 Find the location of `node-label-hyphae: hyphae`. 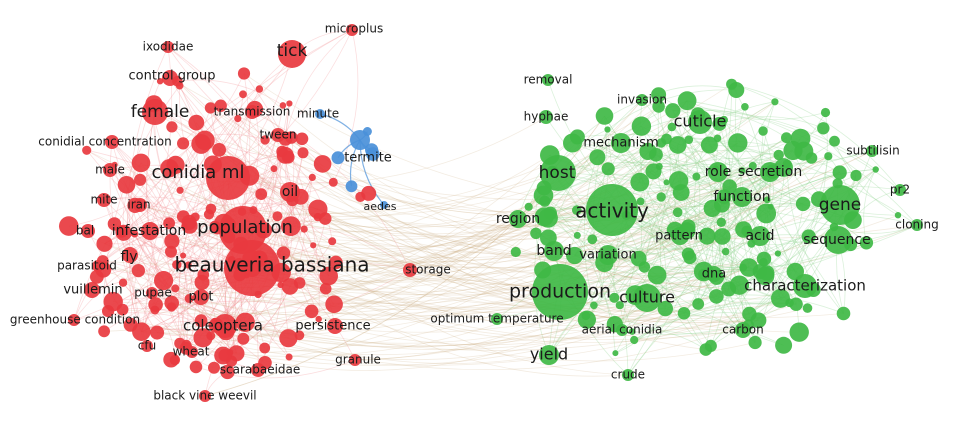

node-label-hyphae: hyphae is located at coordinates (546, 117).